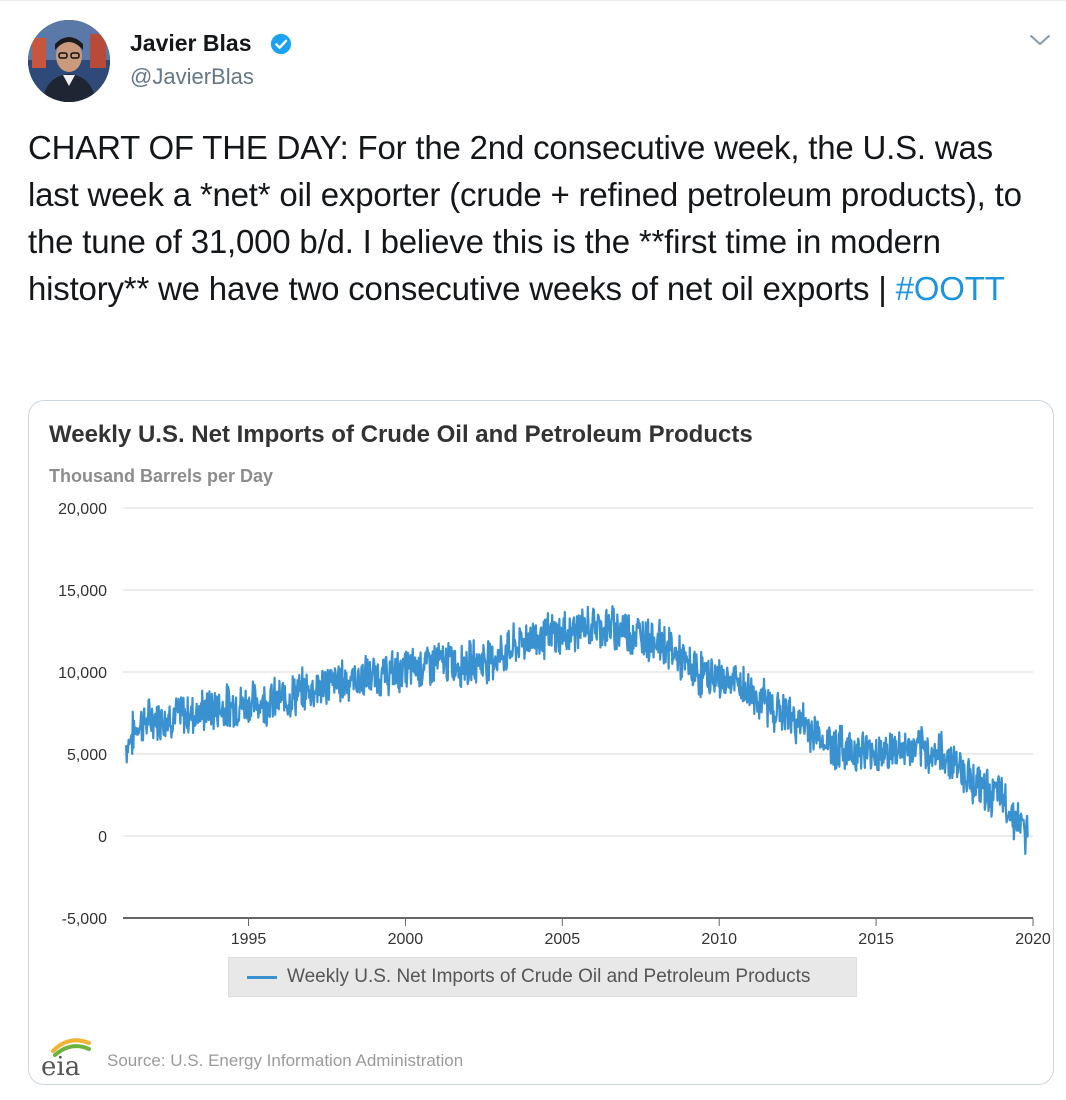  I want to click on avatar, so click(69, 61).